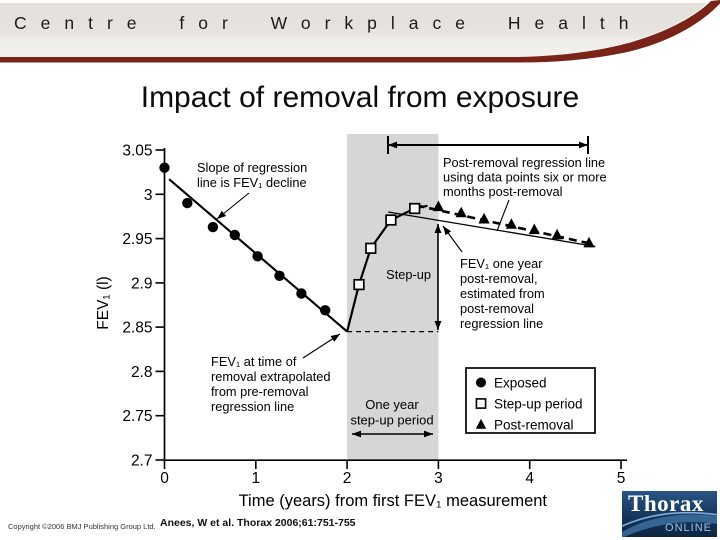 The image size is (720, 540). Describe the element at coordinates (360, 97) in the screenshot. I see `slide-title: Impact of removal from exposure` at that location.